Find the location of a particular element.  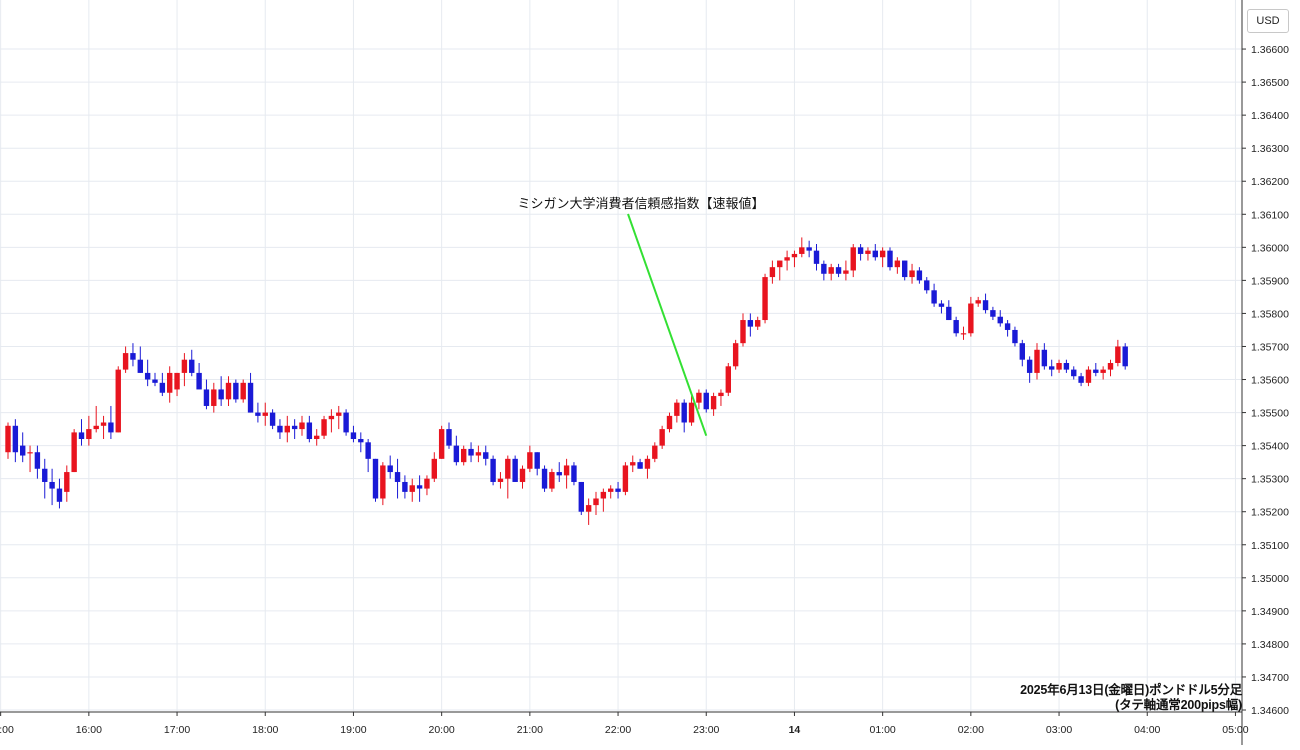

price-tick-label: 1.36400 is located at coordinates (1270, 116).